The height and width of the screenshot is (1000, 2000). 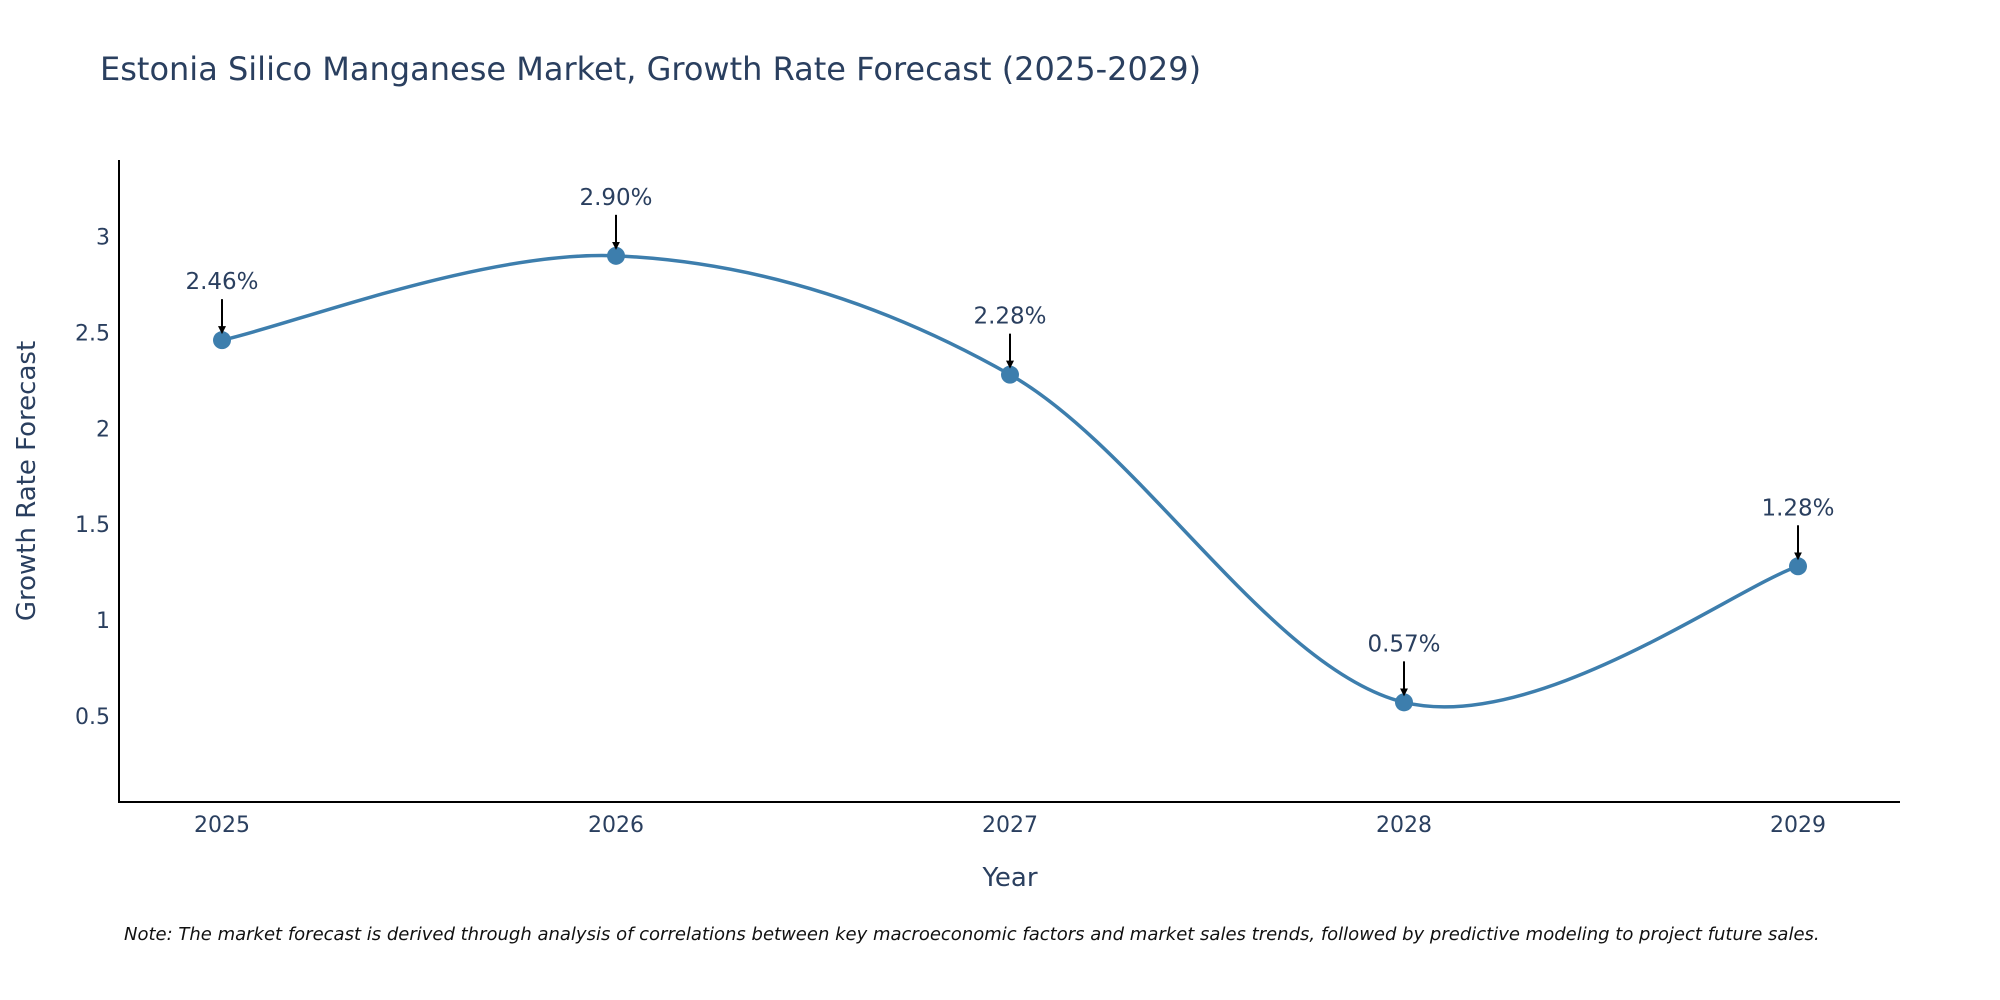 I want to click on data-label: 2.28%, so click(x=1009, y=317).